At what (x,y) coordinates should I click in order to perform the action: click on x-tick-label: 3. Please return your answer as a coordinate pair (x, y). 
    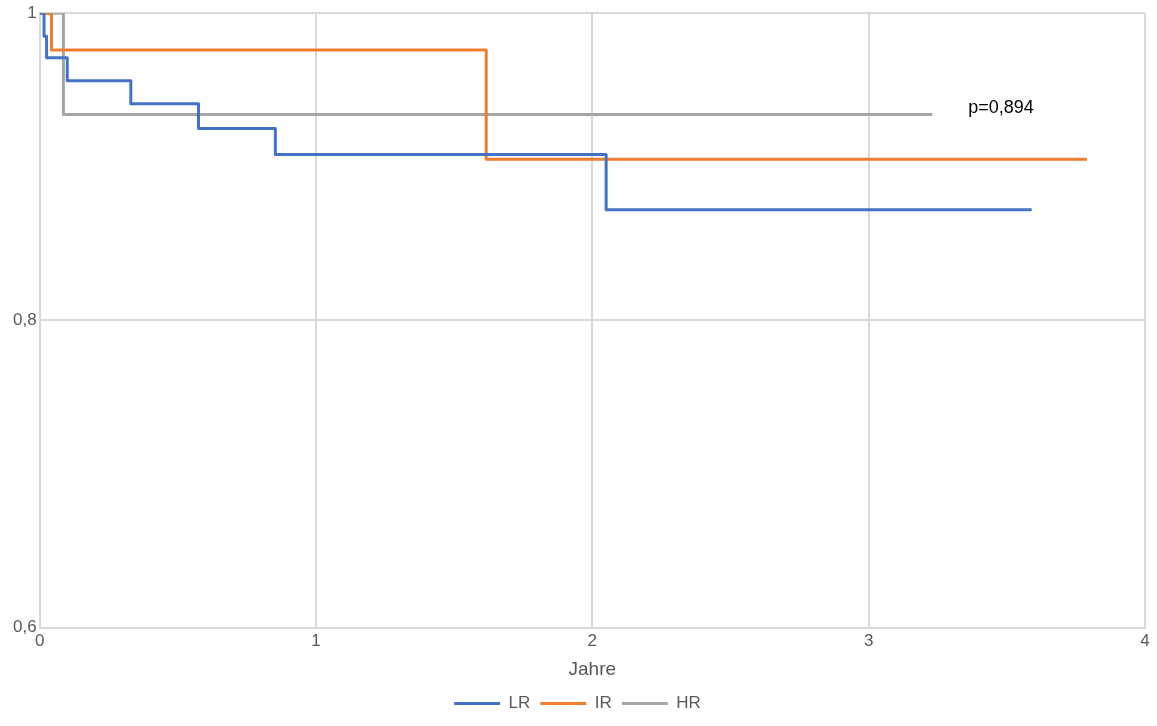
    Looking at the image, I should click on (868, 640).